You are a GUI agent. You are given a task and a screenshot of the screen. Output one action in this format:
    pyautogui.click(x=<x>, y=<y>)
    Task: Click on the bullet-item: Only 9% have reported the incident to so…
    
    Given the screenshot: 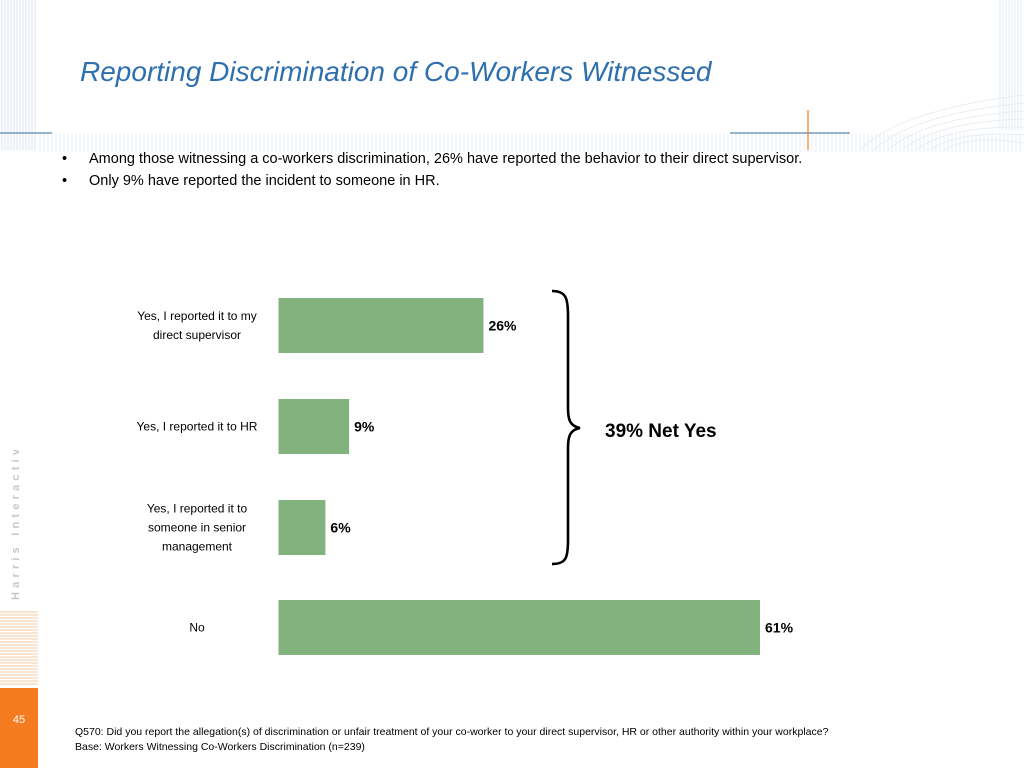 What is the action you would take?
    pyautogui.click(x=432, y=181)
    